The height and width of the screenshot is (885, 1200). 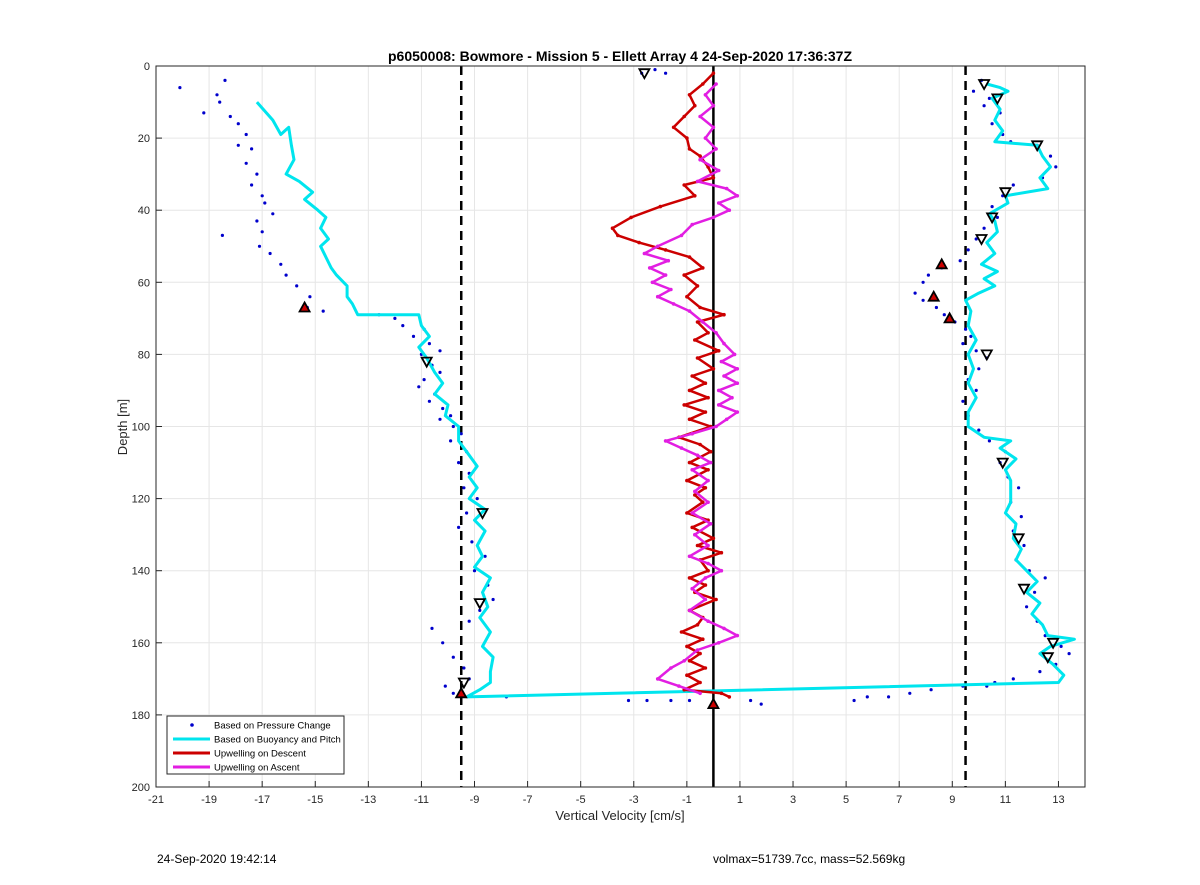 What do you see at coordinates (217, 859) in the screenshot?
I see `footer-timestamp: 24-Sep-2020 19:42:14` at bounding box center [217, 859].